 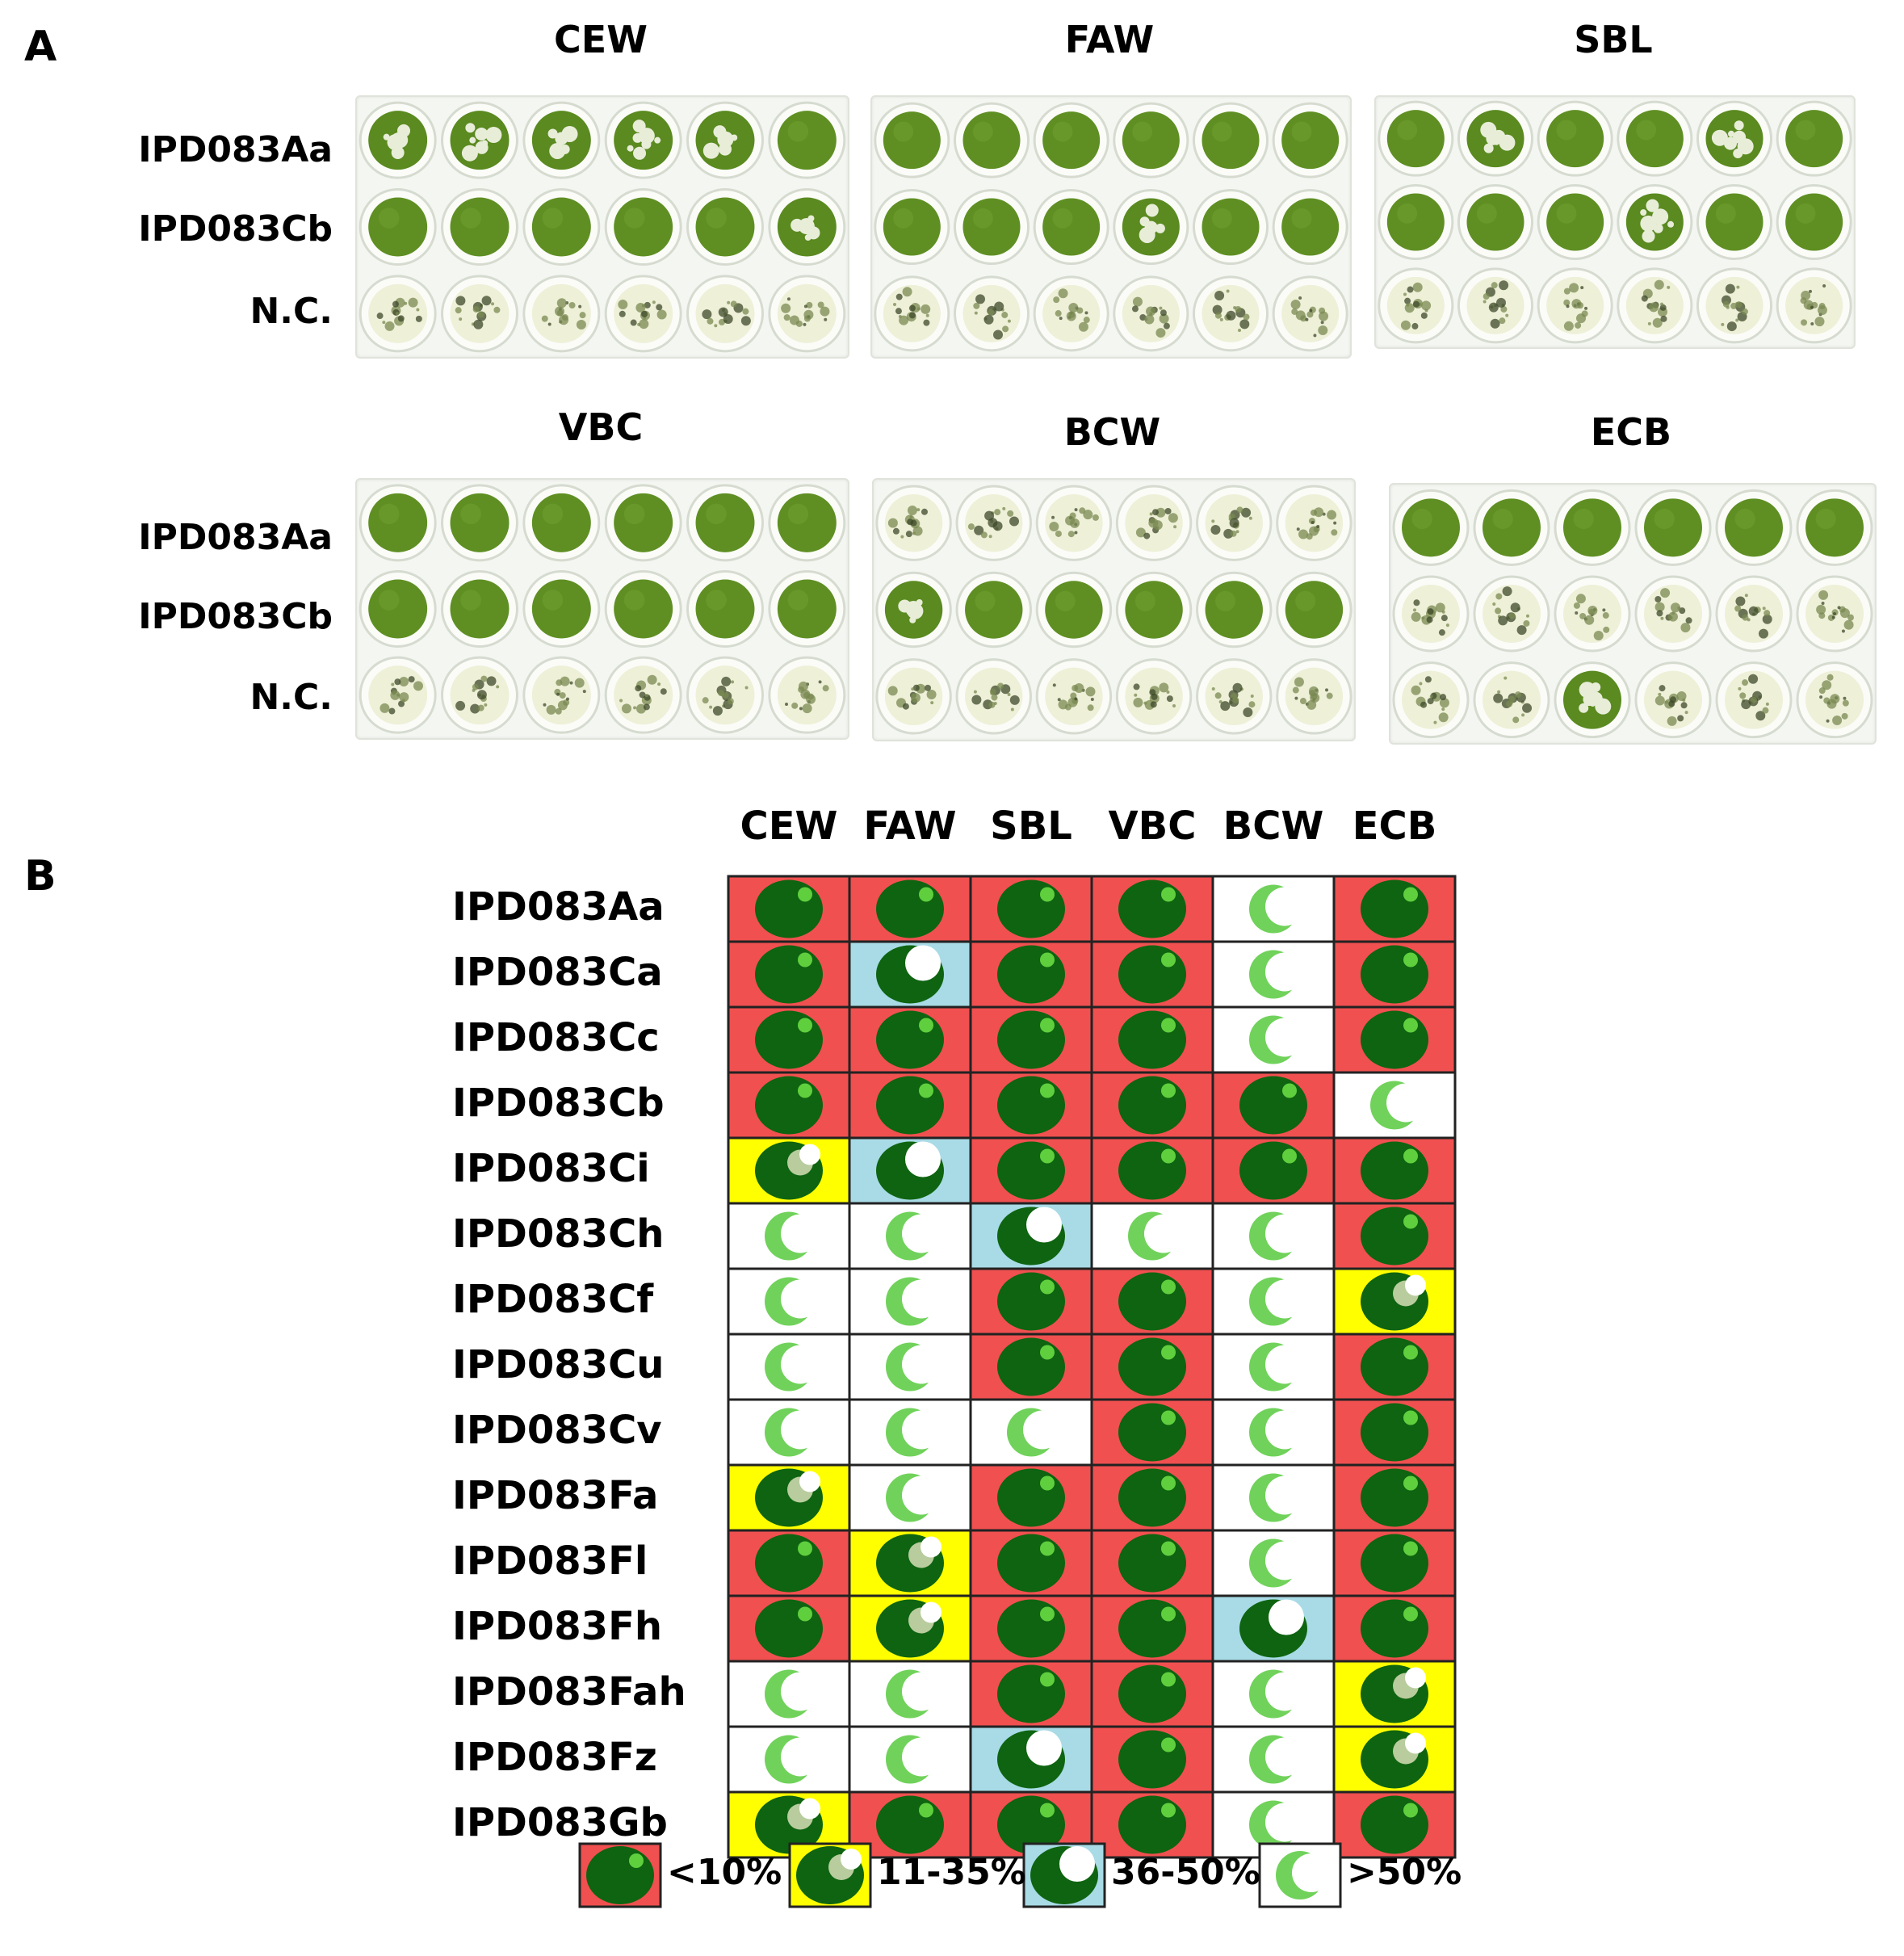 I want to click on row-label: IPD083Cb, so click(x=558, y=1103).